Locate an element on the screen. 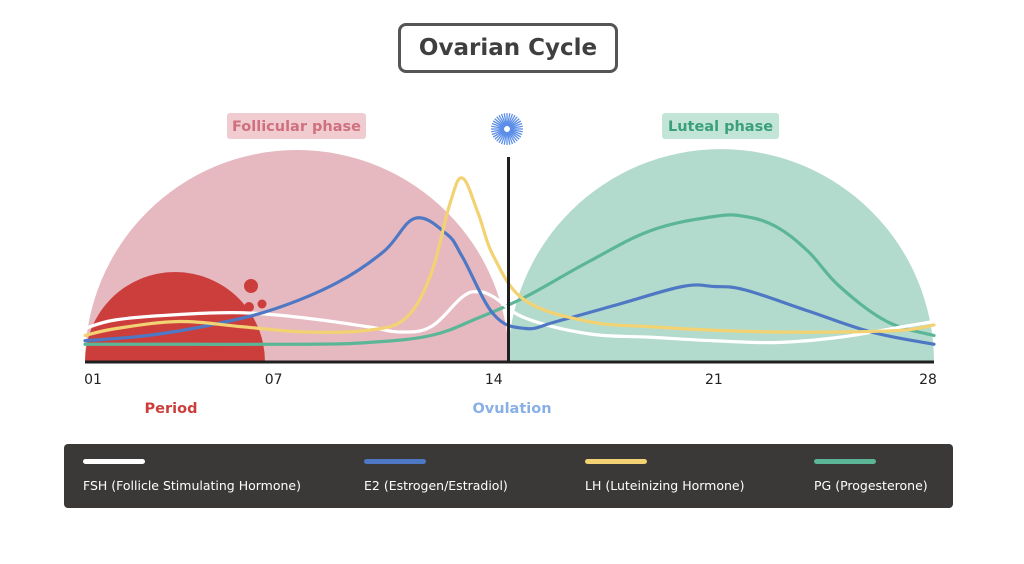  legend-label: LH (Luteinizing Hormone) is located at coordinates (665, 485).